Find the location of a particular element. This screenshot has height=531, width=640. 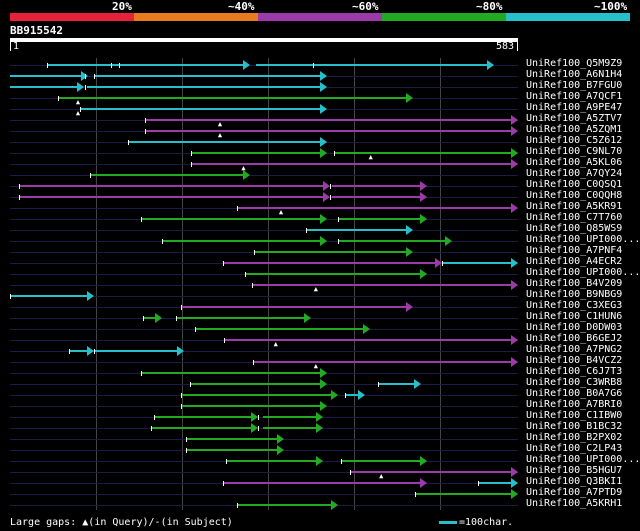

hit-label-link: UniRef100_C1HUN6 is located at coordinates (574, 316).